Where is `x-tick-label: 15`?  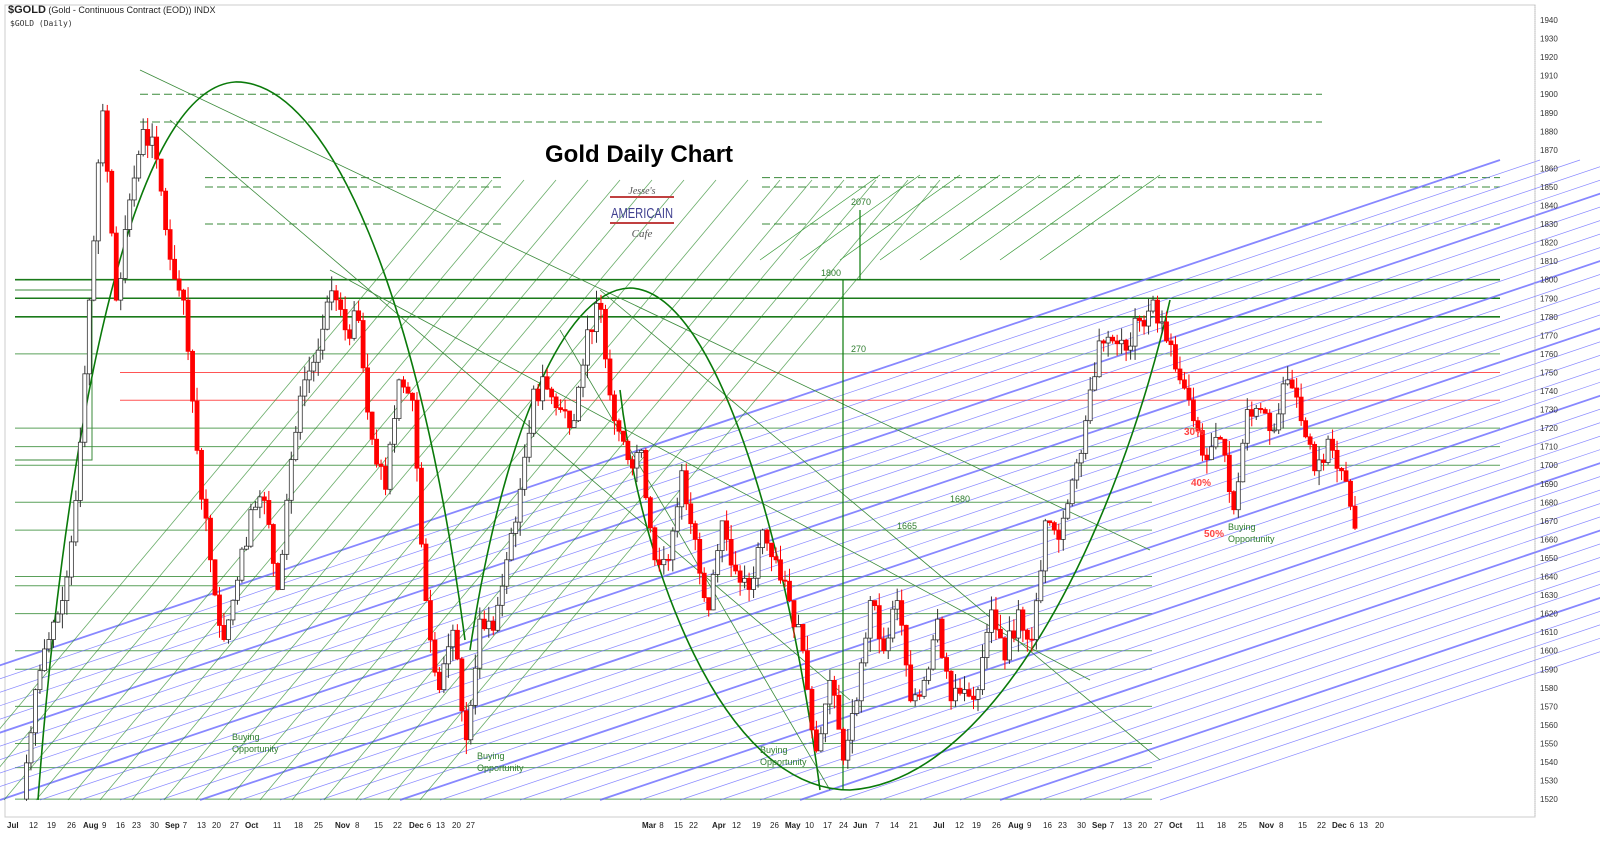 x-tick-label: 15 is located at coordinates (378, 825).